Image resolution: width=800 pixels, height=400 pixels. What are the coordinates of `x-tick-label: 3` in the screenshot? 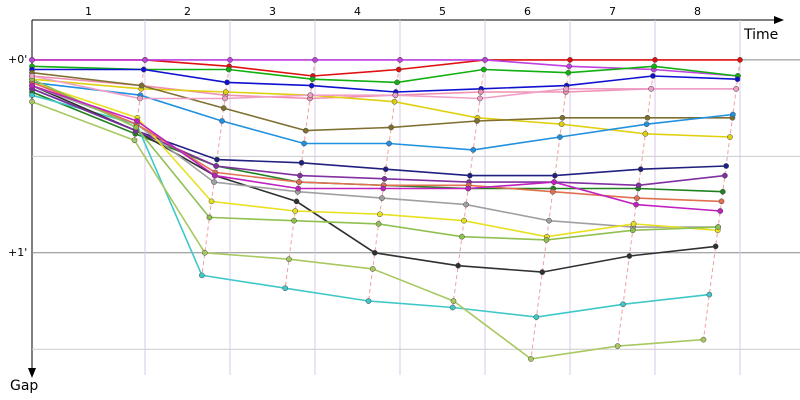 It's located at (272, 11).